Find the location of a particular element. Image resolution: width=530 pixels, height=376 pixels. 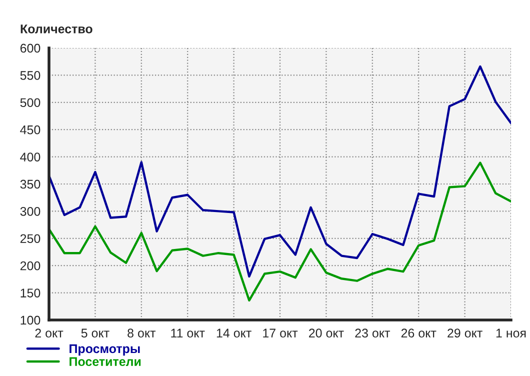

y-tick-label: 100 is located at coordinates (30, 320).